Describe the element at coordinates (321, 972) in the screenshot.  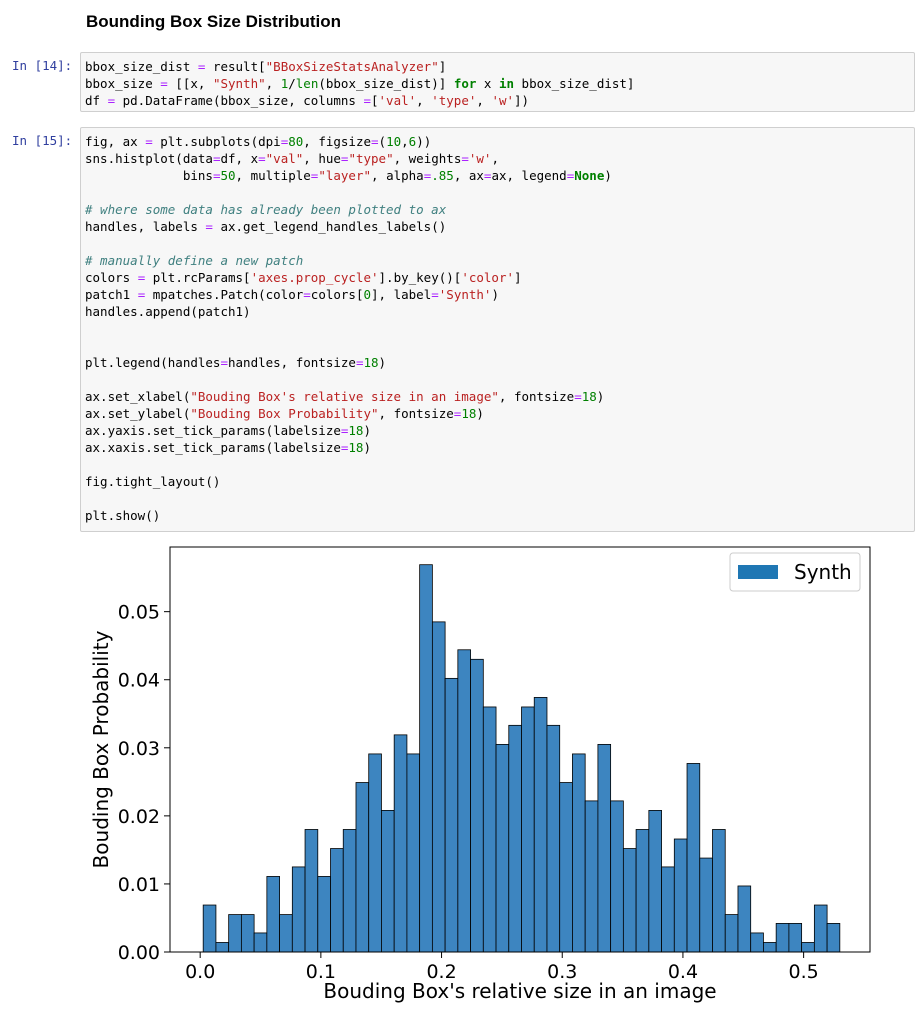
I see `x-tick-label: 0.1` at that location.